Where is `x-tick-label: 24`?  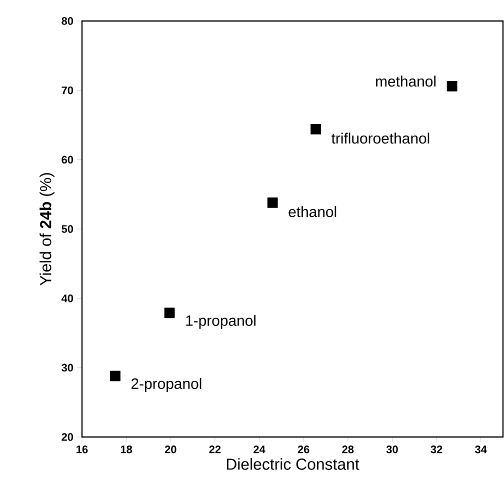 x-tick-label: 24 is located at coordinates (260, 450).